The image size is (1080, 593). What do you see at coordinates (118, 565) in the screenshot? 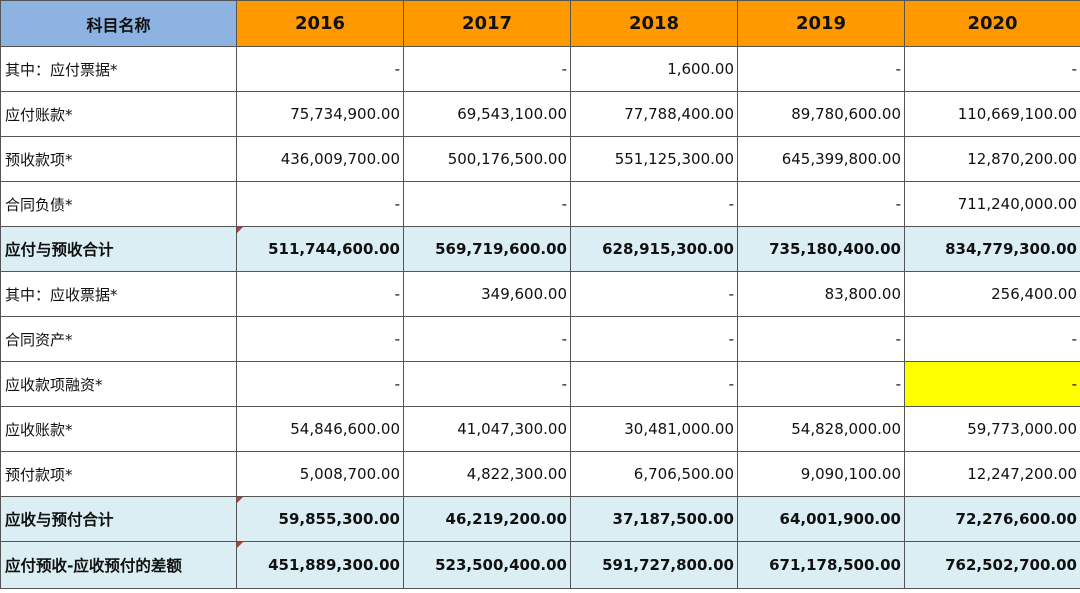
I see `row-label: 应付预收-应收预付的差额` at bounding box center [118, 565].